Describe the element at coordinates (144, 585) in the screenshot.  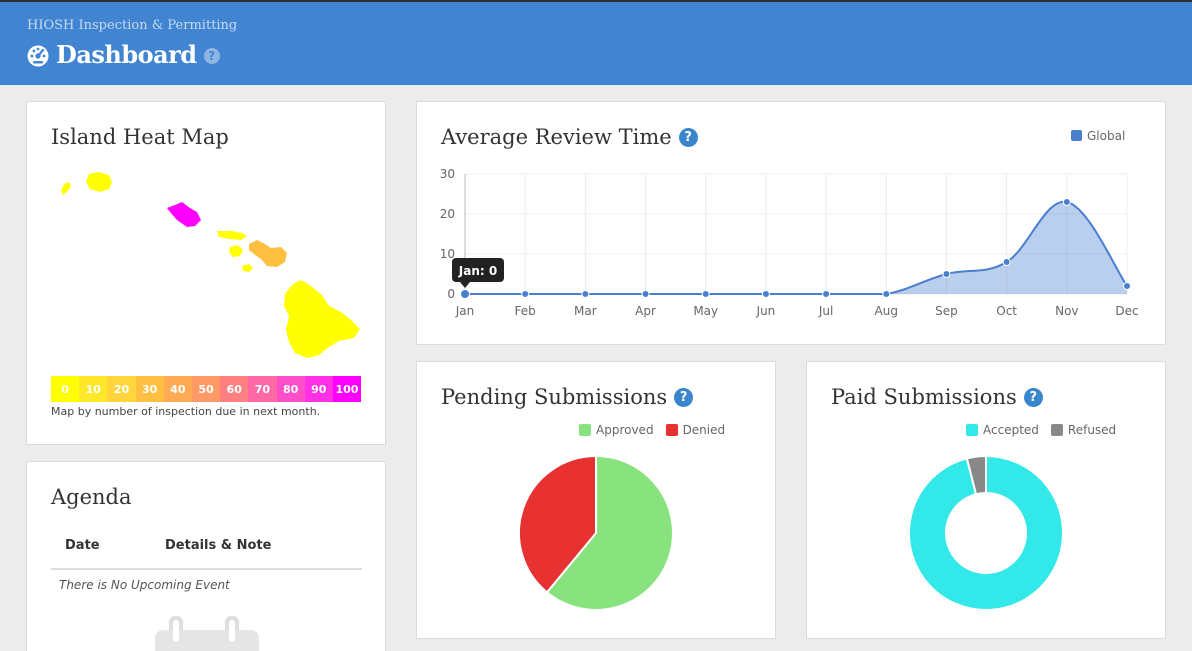
I see `agenda-empty-message: There is No Upcoming Event` at that location.